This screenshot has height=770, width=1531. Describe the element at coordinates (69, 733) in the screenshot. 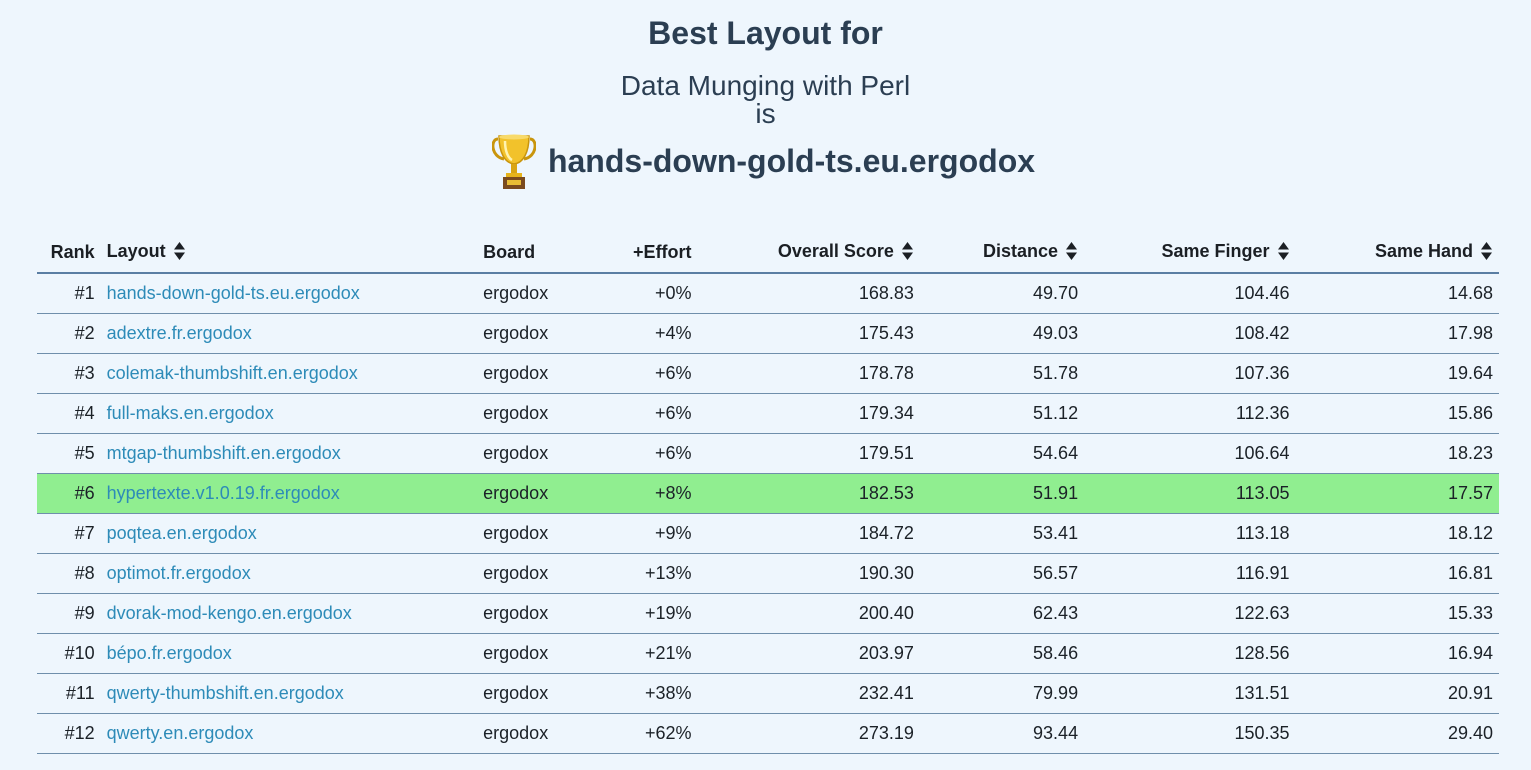

I see `rank-cell: #12` at that location.